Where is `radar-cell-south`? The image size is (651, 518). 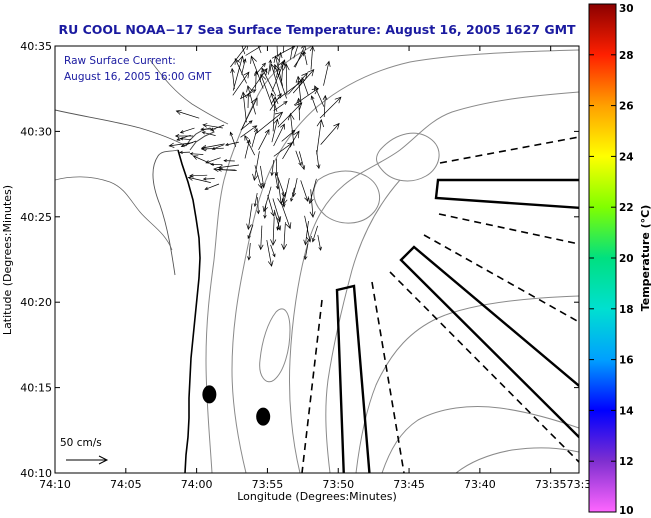
radar-cell-south is located at coordinates (353, 378).